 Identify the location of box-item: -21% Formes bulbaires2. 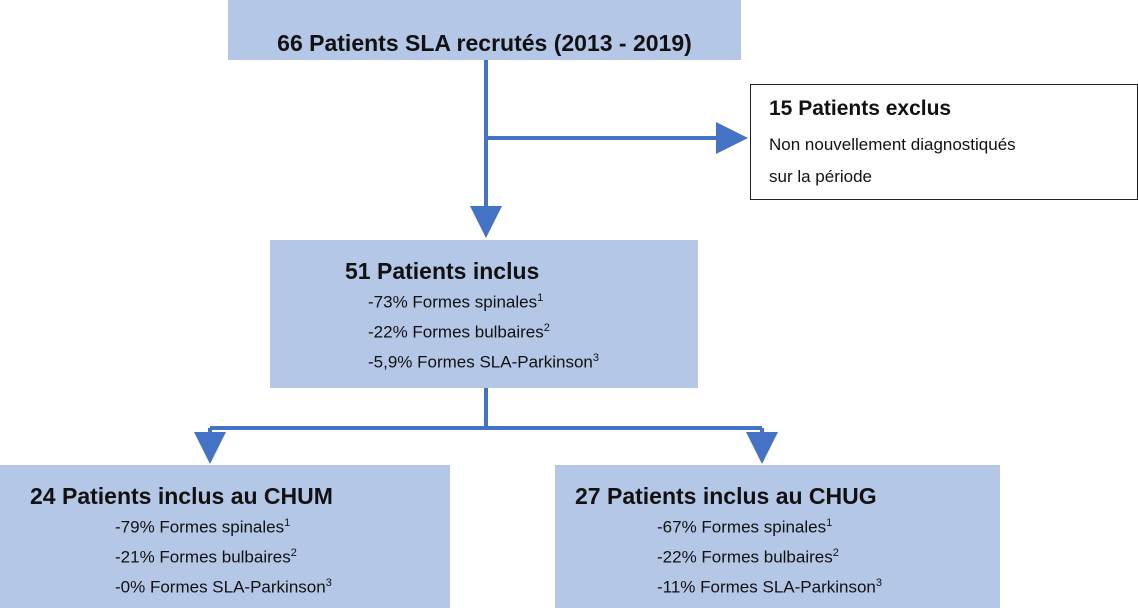
(206, 557).